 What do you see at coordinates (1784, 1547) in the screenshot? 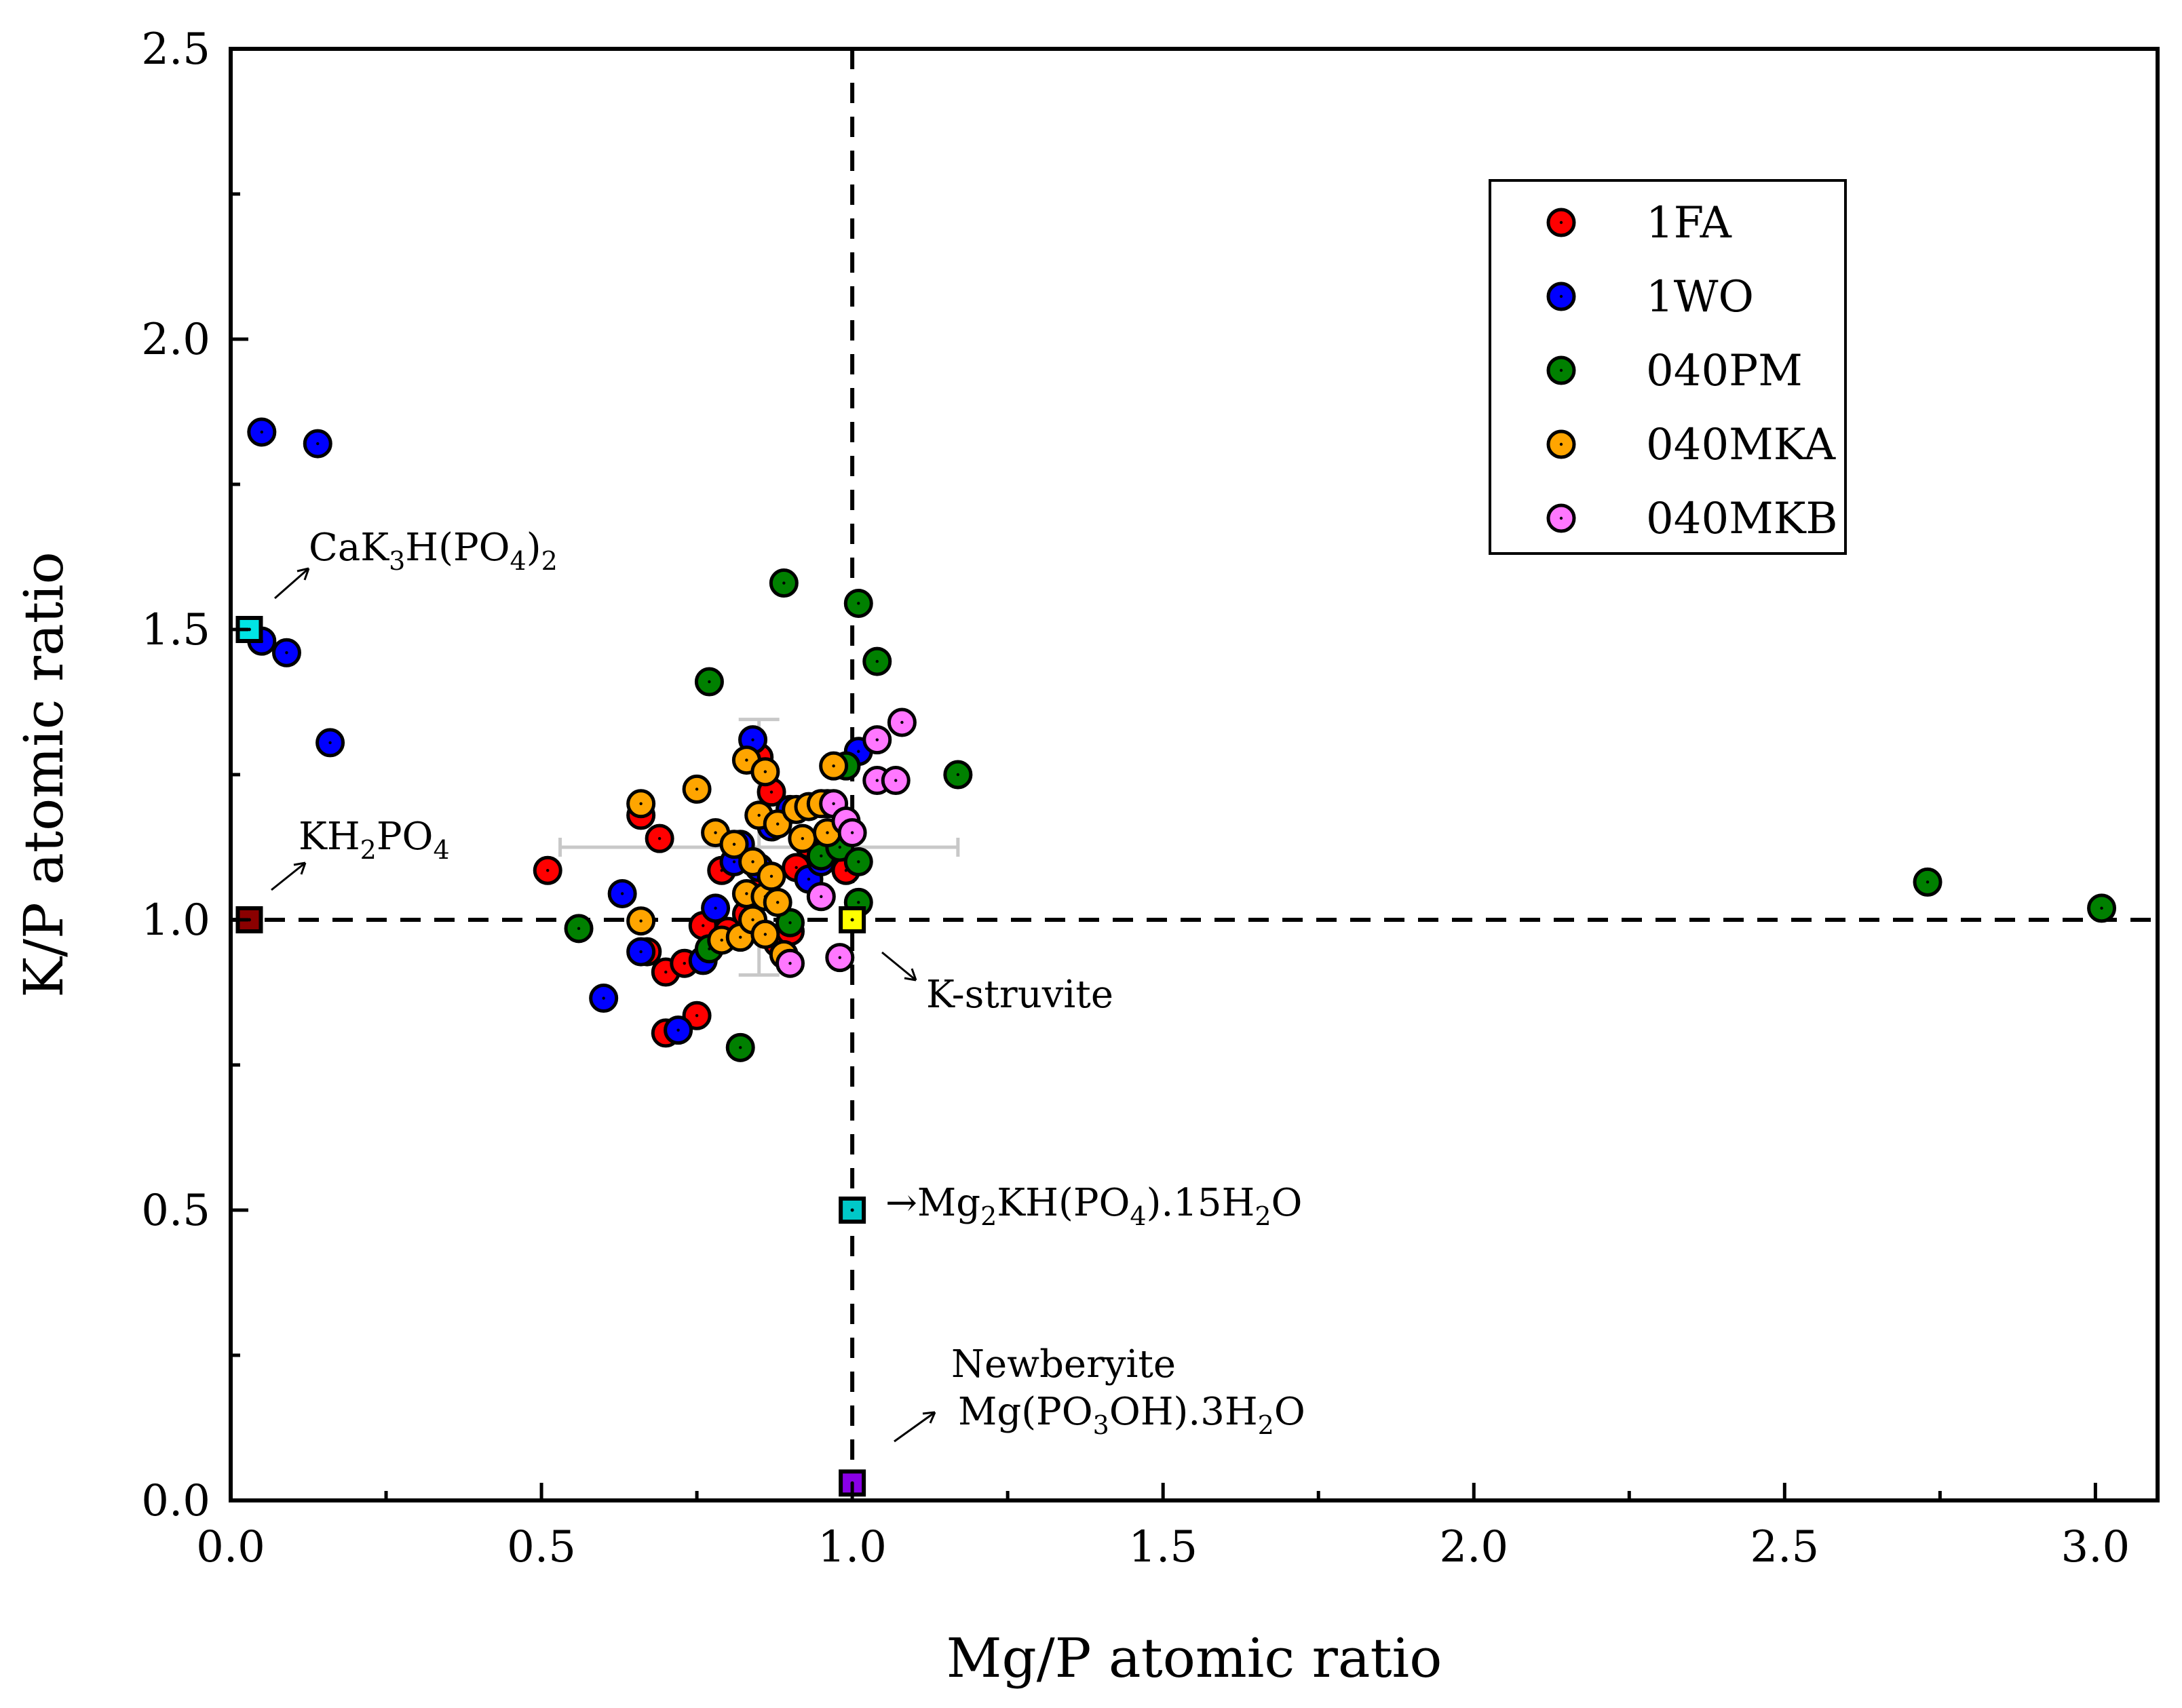
I see `x-tick-label: 2.5` at bounding box center [1784, 1547].